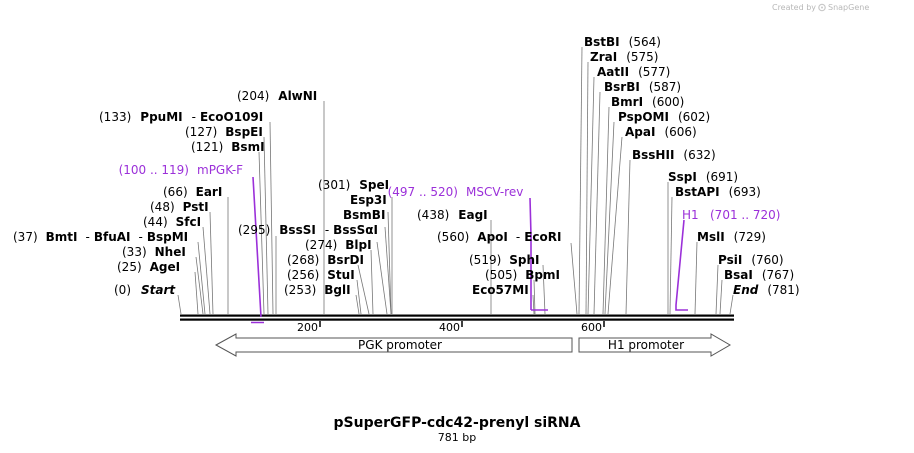  I want to click on primer-mscvrev-marker, so click(538, 254).